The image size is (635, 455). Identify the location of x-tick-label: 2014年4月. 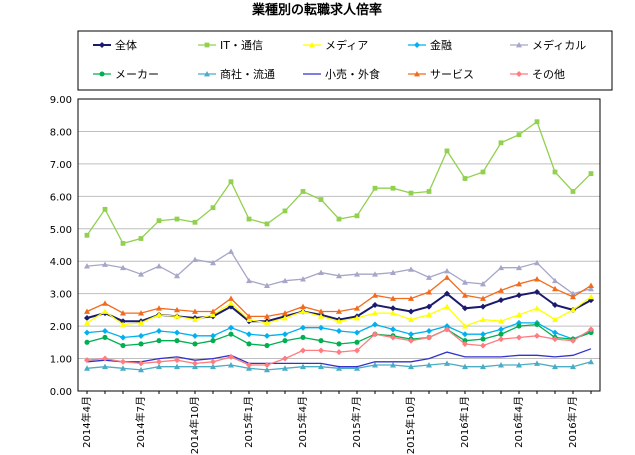
(86, 422).